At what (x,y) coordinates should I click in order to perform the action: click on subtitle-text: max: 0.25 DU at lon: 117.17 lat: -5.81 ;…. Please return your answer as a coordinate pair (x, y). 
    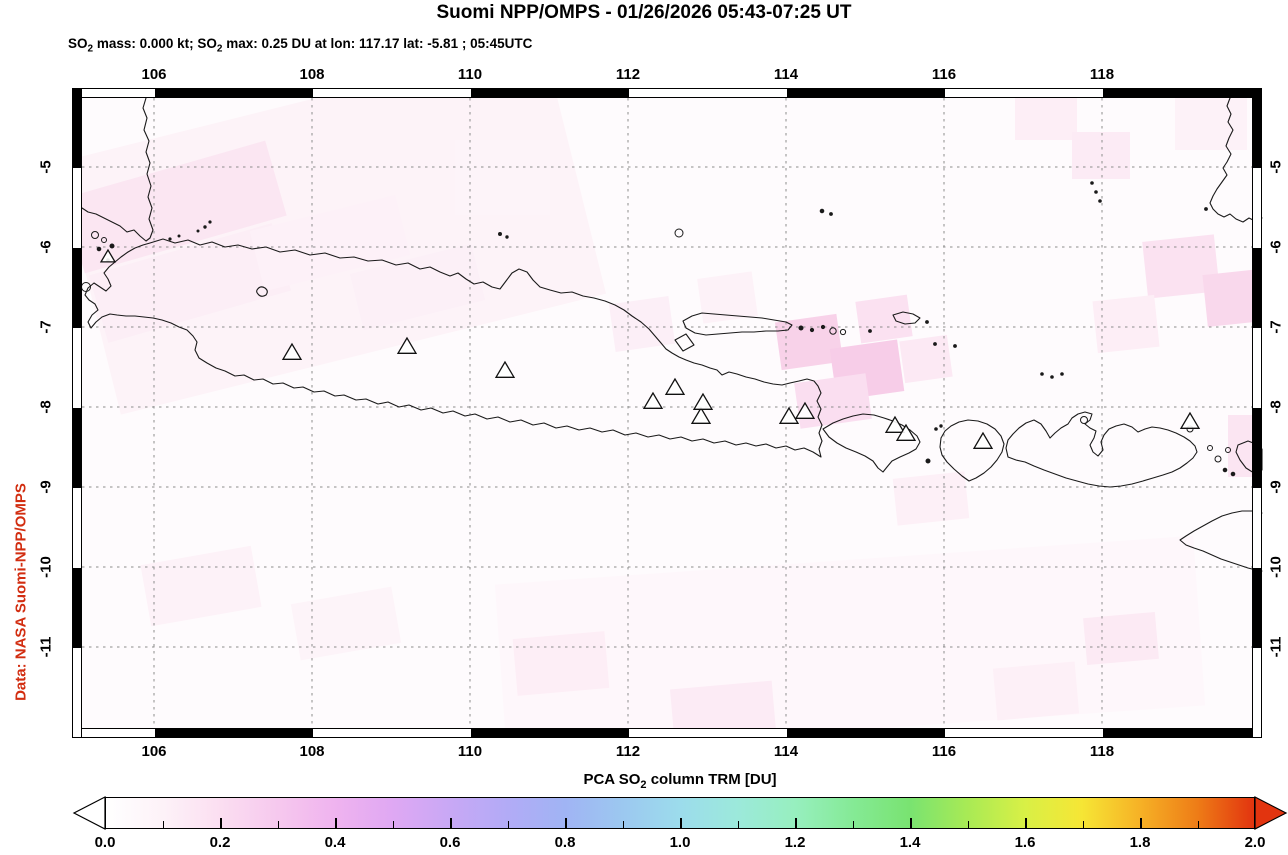
    Looking at the image, I should click on (377, 43).